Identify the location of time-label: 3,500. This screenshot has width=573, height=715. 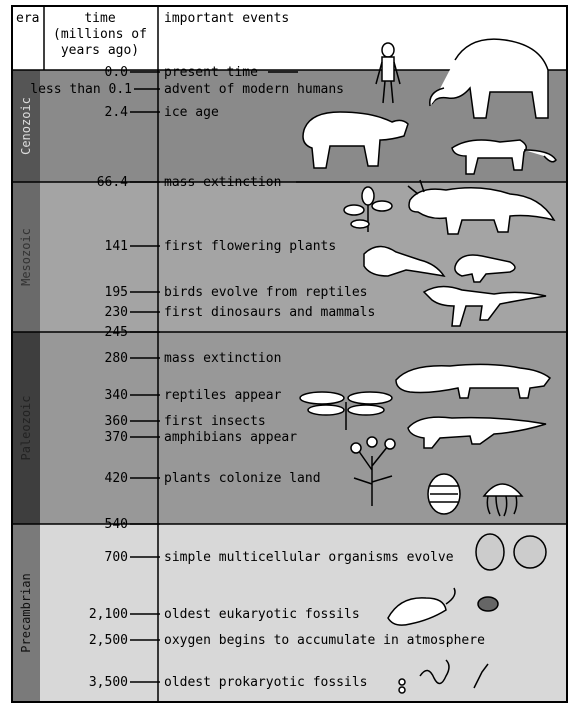
(108, 682).